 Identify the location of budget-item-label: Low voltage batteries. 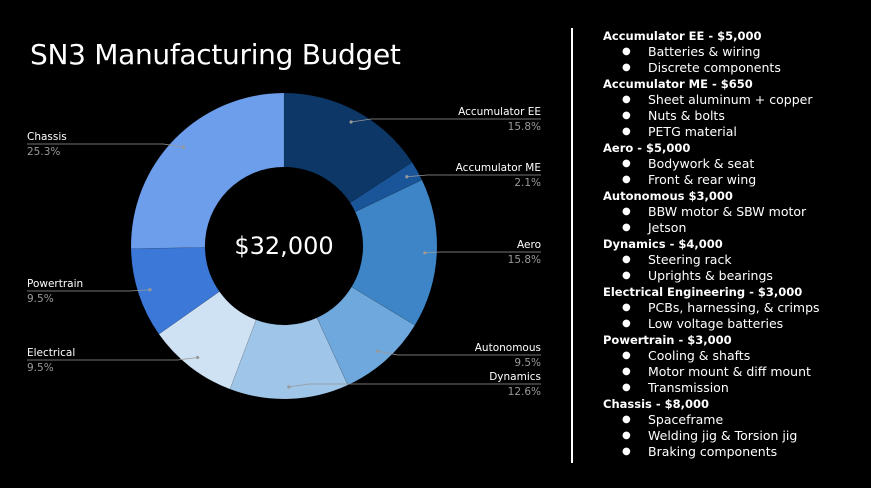
(716, 323).